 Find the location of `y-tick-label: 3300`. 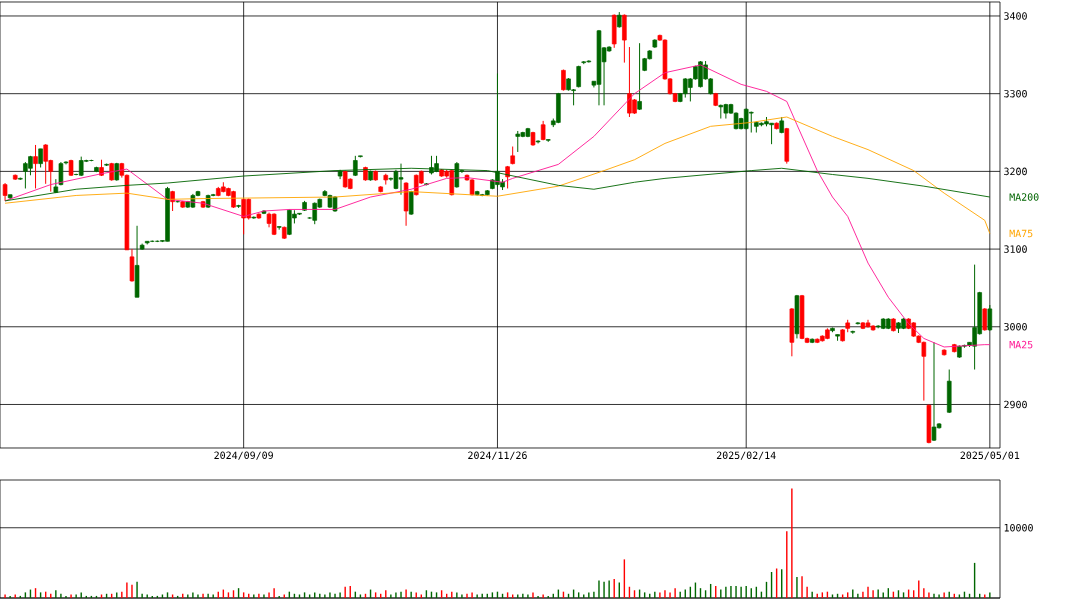

y-tick-label: 3300 is located at coordinates (1015, 93).